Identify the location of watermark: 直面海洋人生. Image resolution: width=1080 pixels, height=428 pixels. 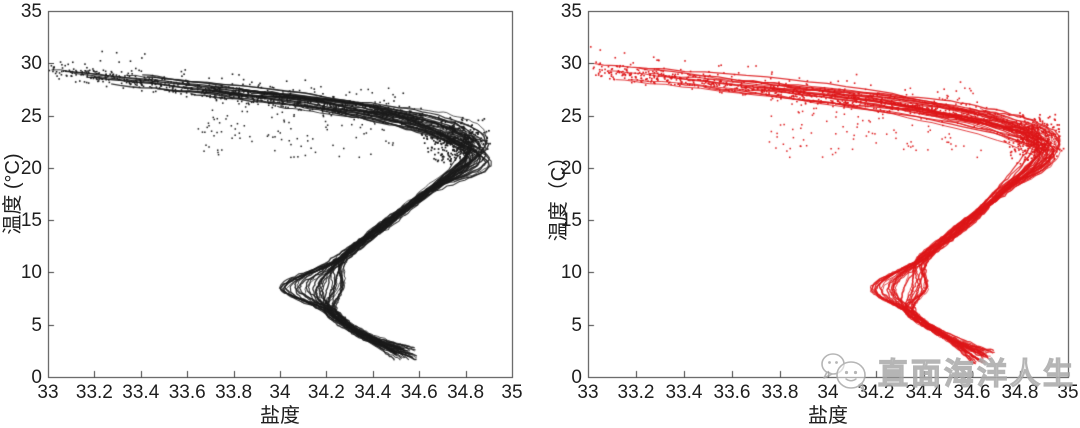
(947, 371).